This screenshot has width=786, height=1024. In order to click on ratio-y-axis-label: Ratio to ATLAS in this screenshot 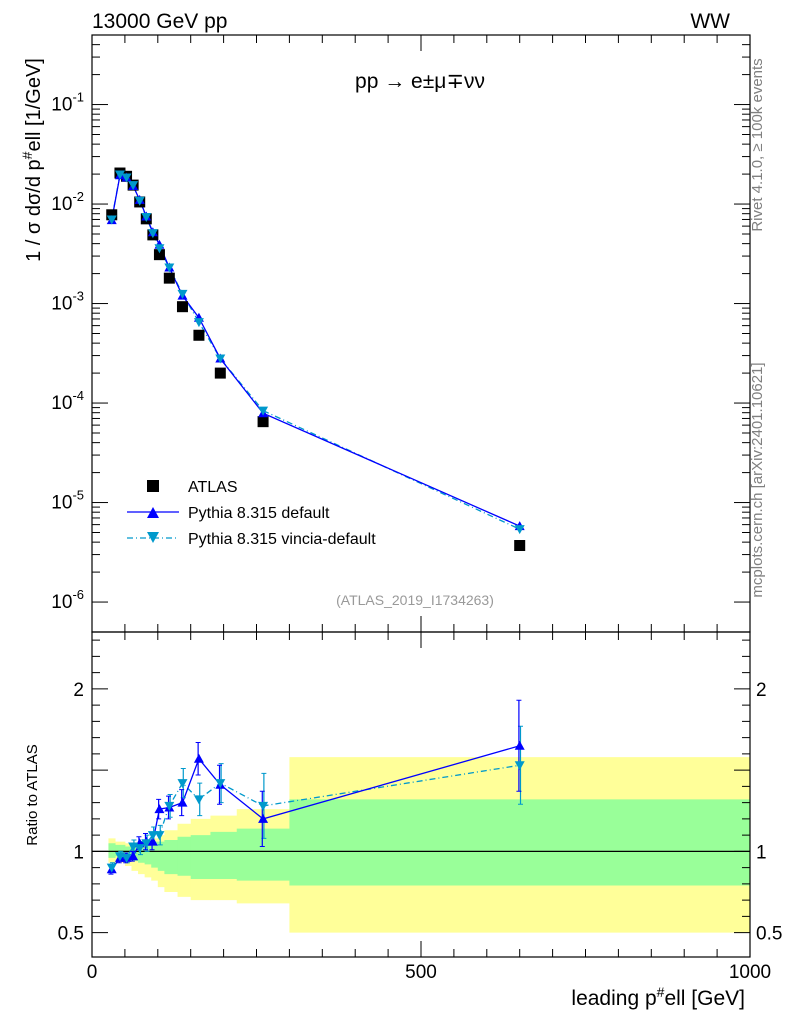, I will do `click(32, 794)`.